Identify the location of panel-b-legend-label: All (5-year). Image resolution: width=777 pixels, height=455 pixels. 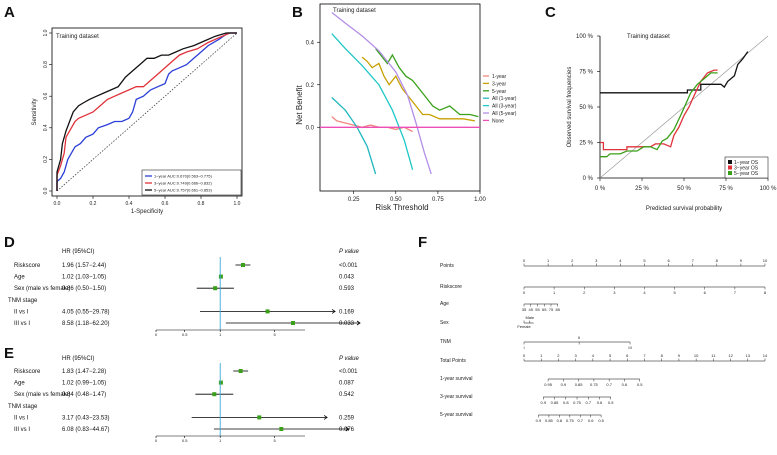
(504, 114).